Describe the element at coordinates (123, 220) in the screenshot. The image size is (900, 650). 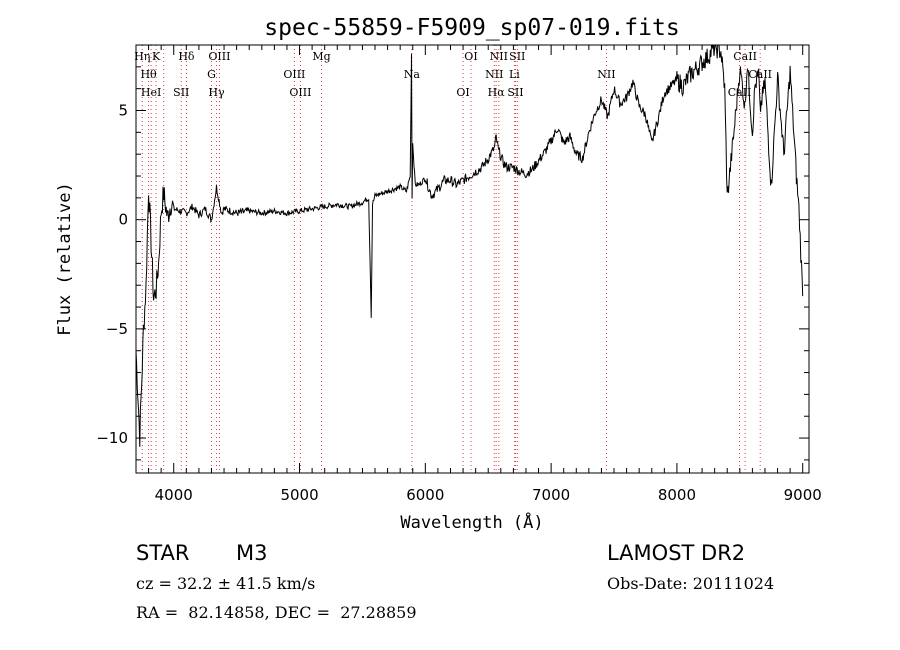
I see `y-tick-label: 0` at that location.